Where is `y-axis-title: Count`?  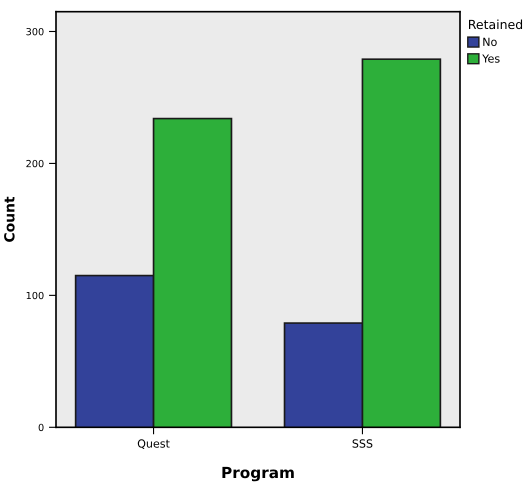
y-axis-title: Count is located at coordinates (9, 219).